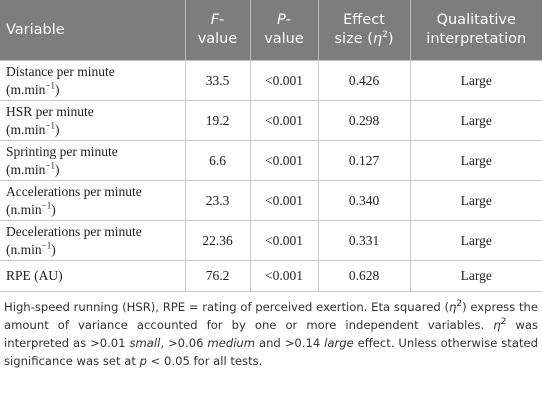 The width and height of the screenshot is (542, 406). What do you see at coordinates (476, 20) in the screenshot?
I see `header-text: Qualitative` at bounding box center [476, 20].